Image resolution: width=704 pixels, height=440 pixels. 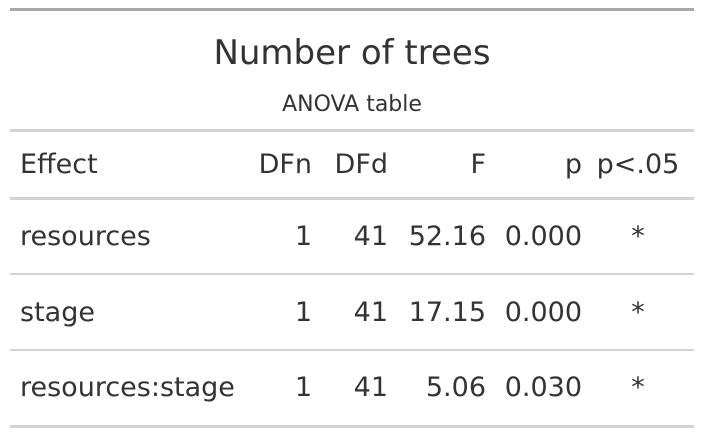 I want to click on column-header-p: p, so click(x=534, y=166).